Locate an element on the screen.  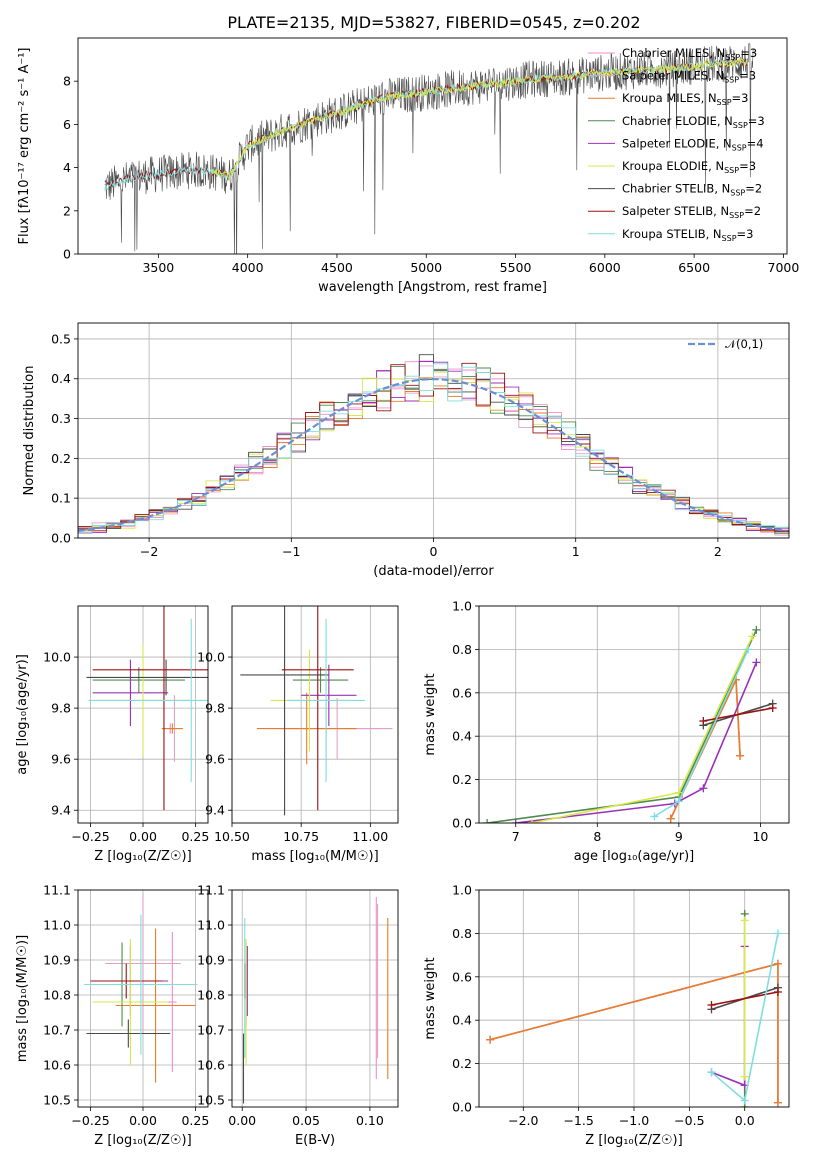
x-tick-label: 2 is located at coordinates (718, 551).